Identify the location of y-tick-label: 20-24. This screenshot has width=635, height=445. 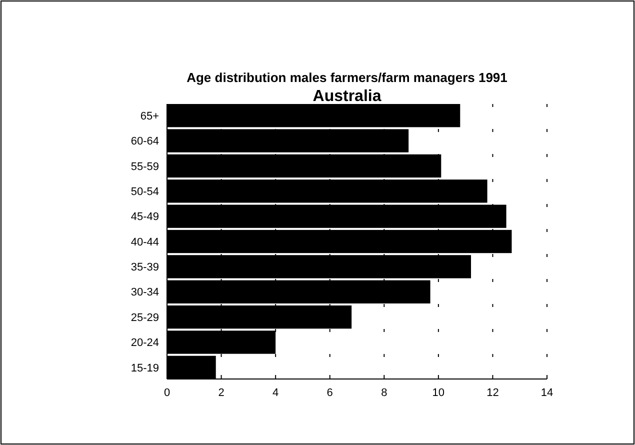
(144, 343).